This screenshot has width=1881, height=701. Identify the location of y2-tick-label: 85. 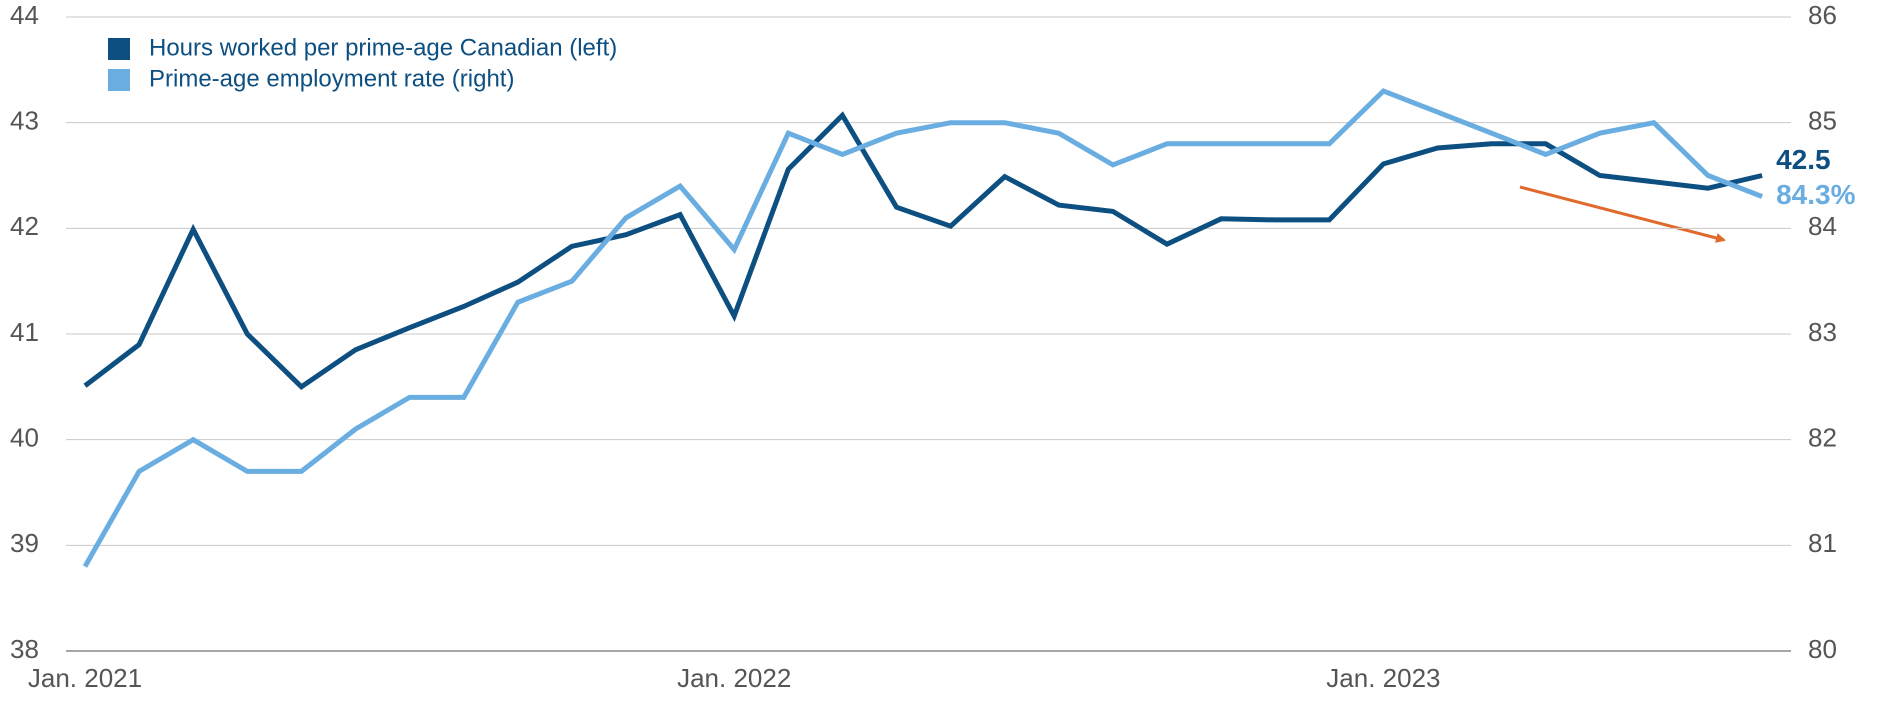
(1822, 121).